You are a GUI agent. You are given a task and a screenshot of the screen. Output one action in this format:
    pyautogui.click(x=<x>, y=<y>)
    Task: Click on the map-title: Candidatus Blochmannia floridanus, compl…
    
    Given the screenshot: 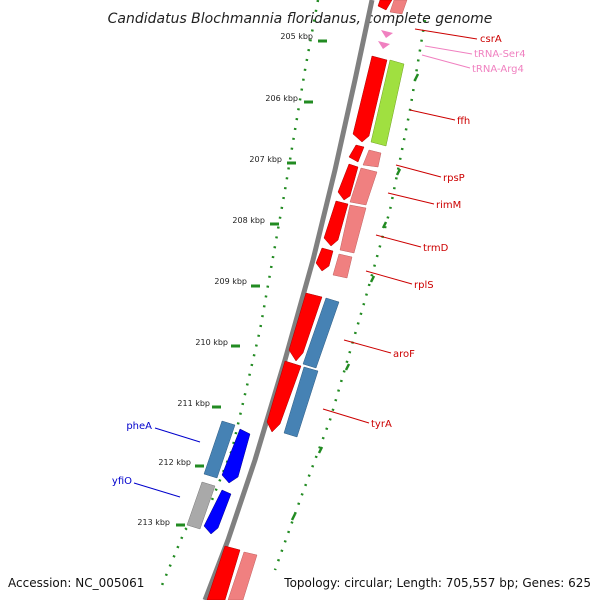 What is the action you would take?
    pyautogui.click(x=300, y=19)
    